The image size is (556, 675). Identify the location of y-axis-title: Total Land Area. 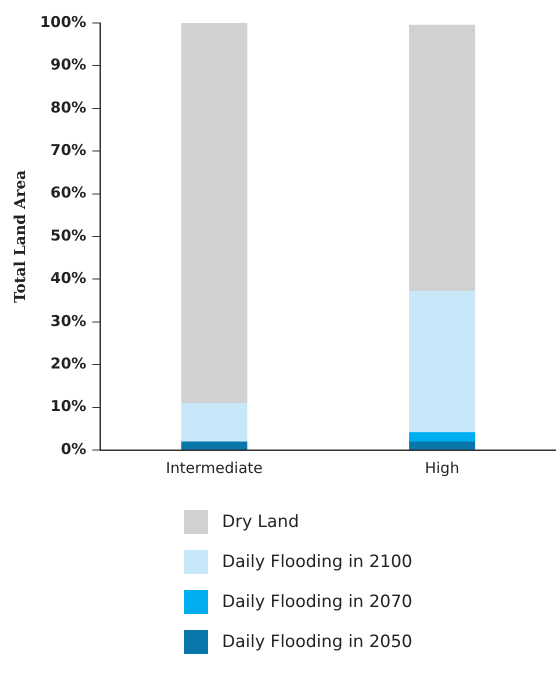
(19, 236).